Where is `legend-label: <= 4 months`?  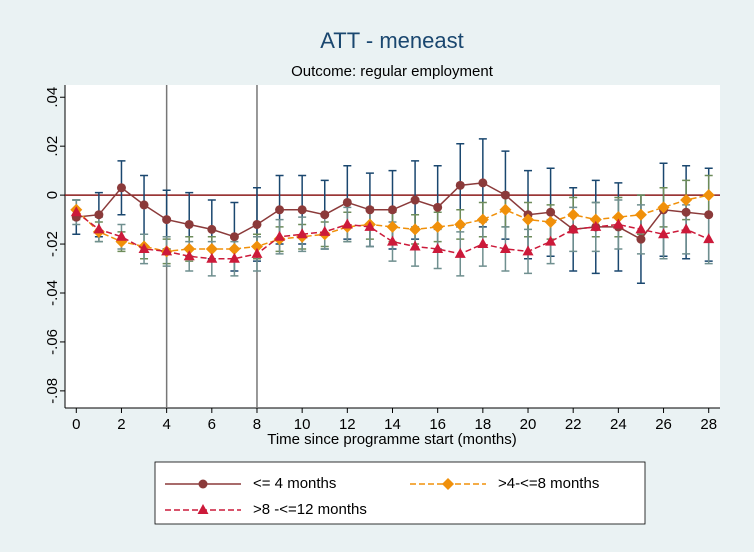
legend-label: <= 4 months is located at coordinates (294, 483).